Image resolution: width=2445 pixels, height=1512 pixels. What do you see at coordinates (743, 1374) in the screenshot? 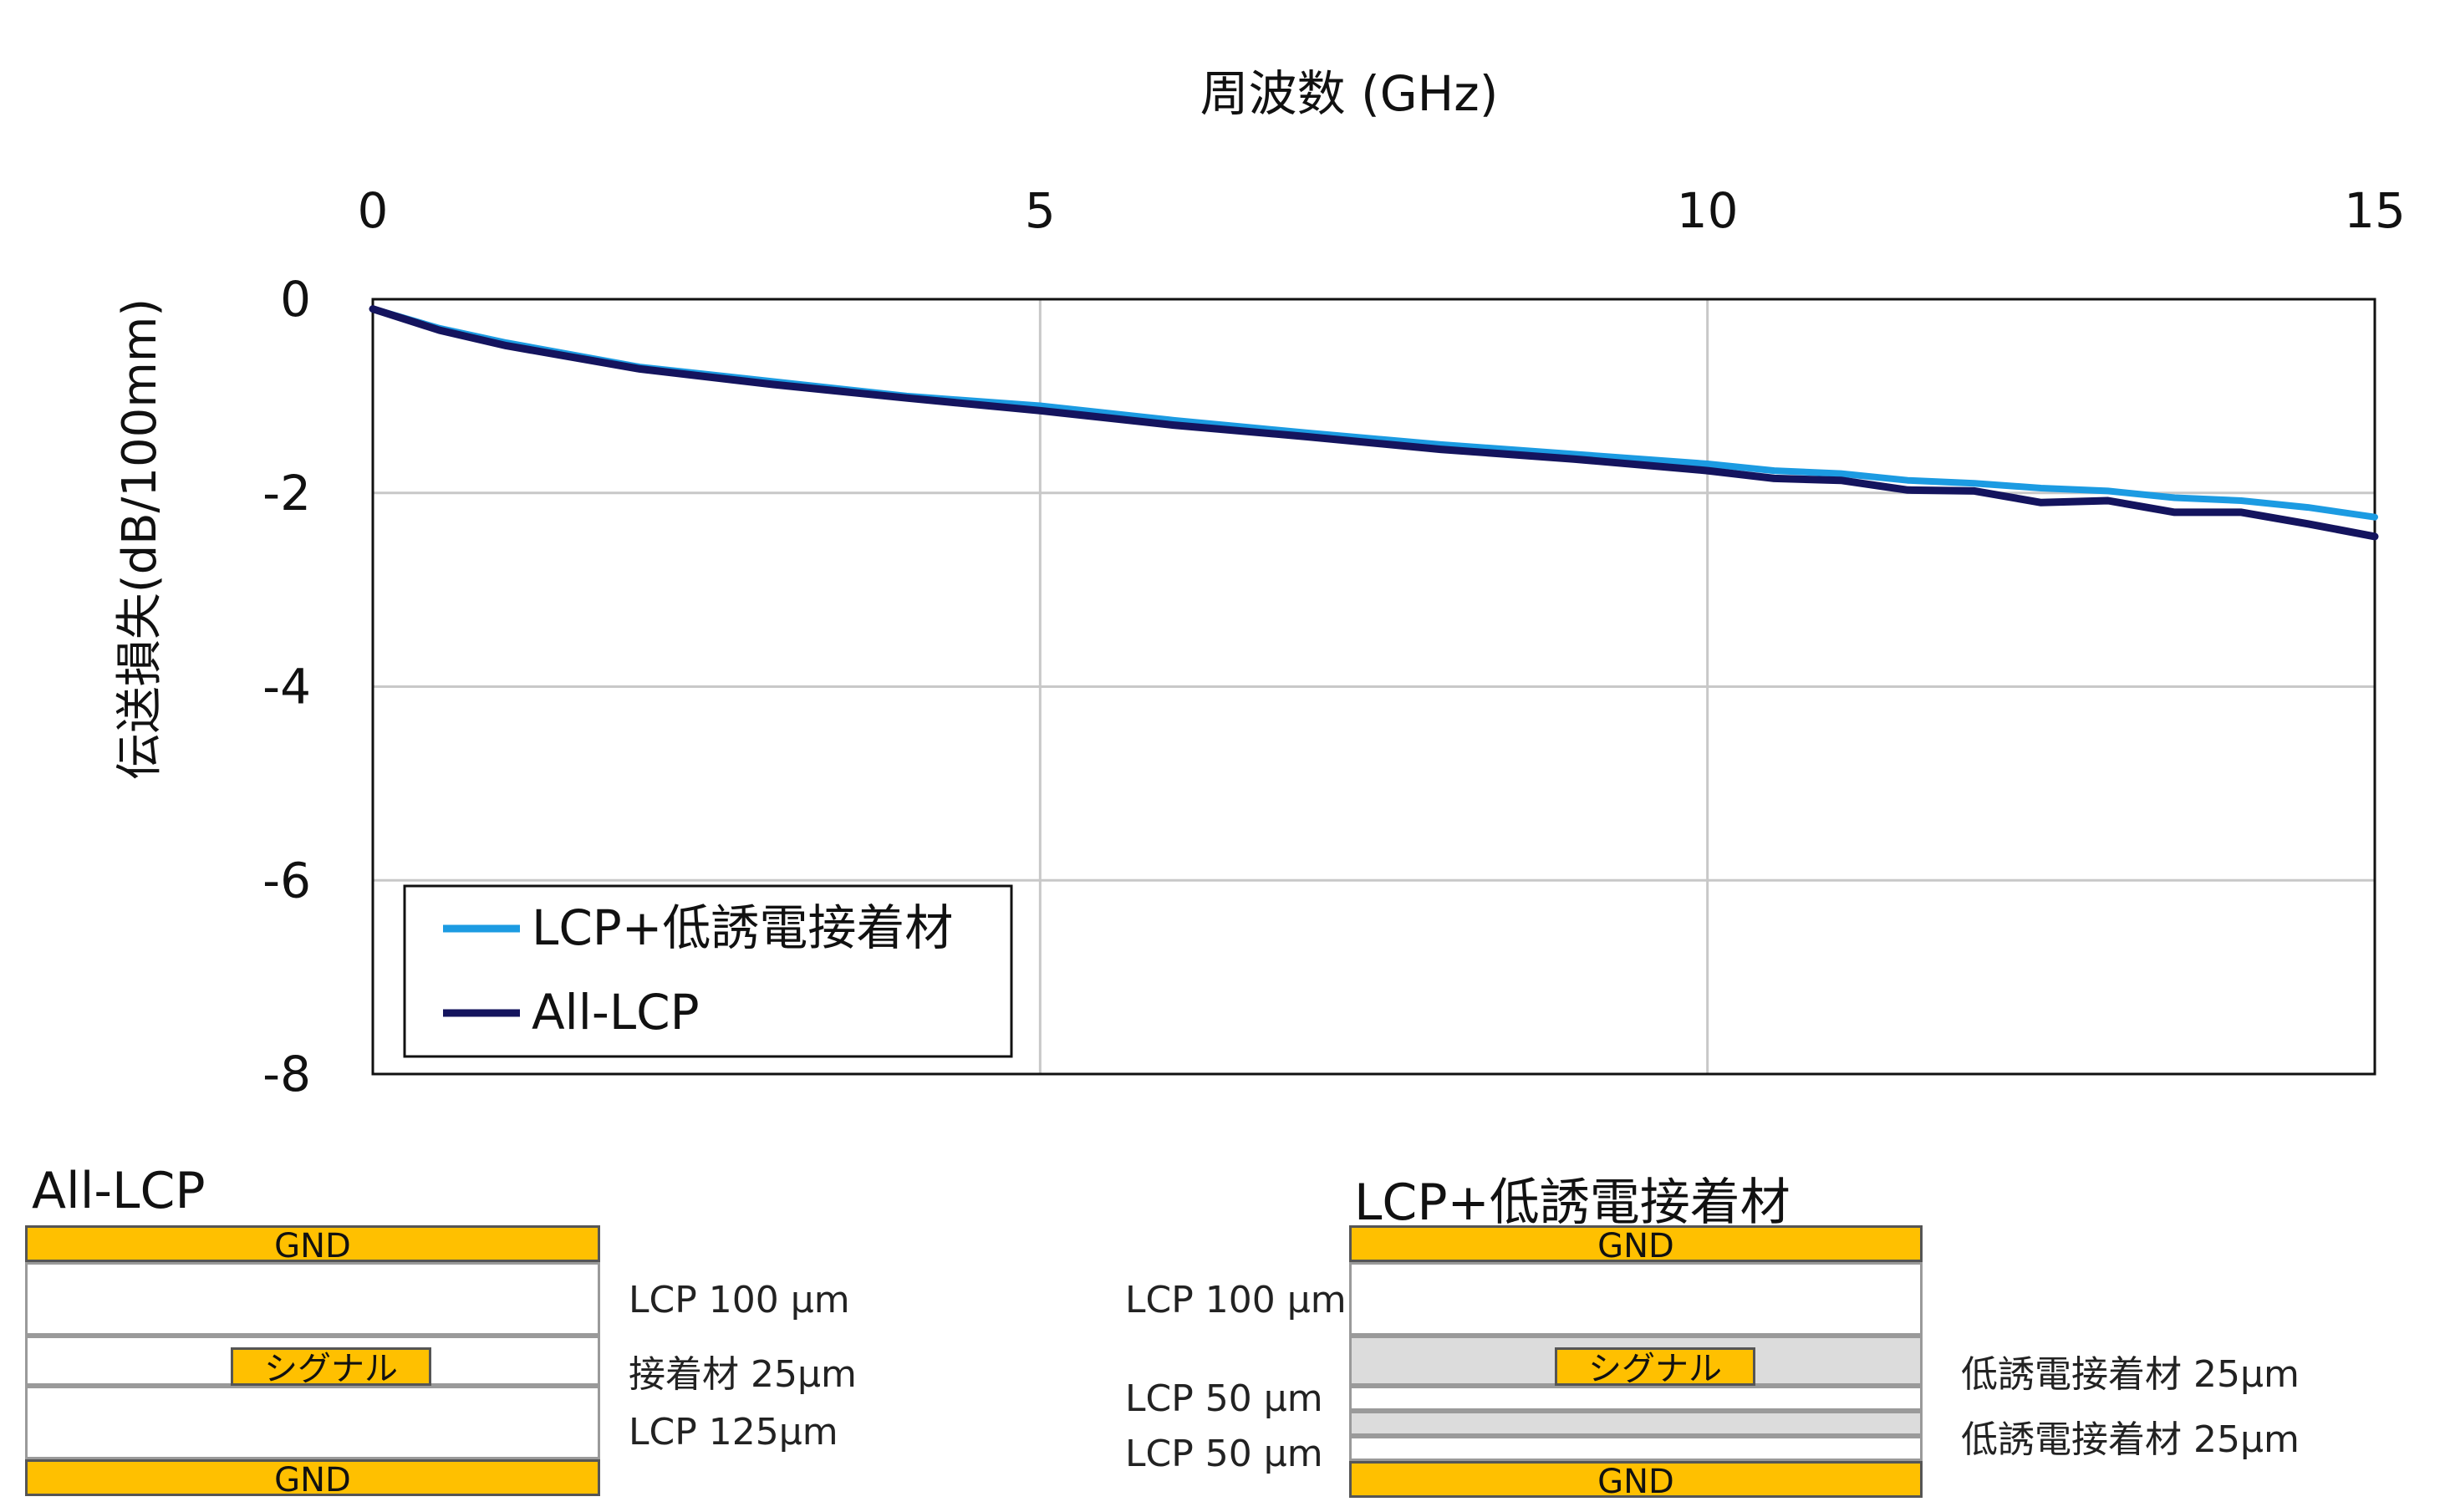
I see `diagram-left-layer-label: 接着材 25µm` at bounding box center [743, 1374].